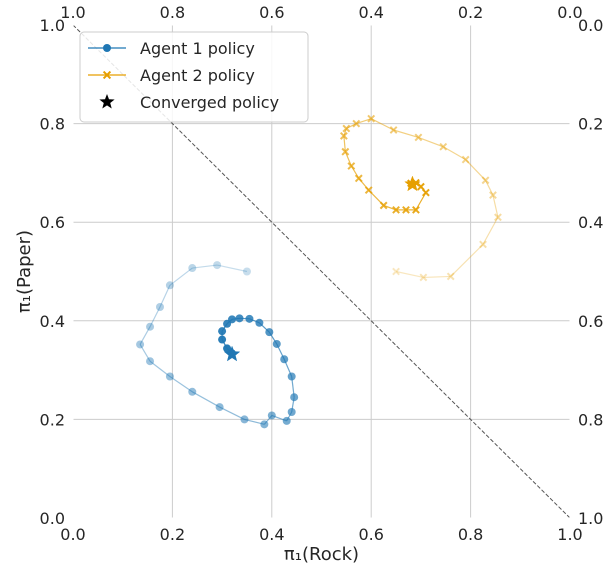 The width and height of the screenshot is (604, 573). What do you see at coordinates (107, 101) in the screenshot?
I see `legend-converged-marker` at bounding box center [107, 101].